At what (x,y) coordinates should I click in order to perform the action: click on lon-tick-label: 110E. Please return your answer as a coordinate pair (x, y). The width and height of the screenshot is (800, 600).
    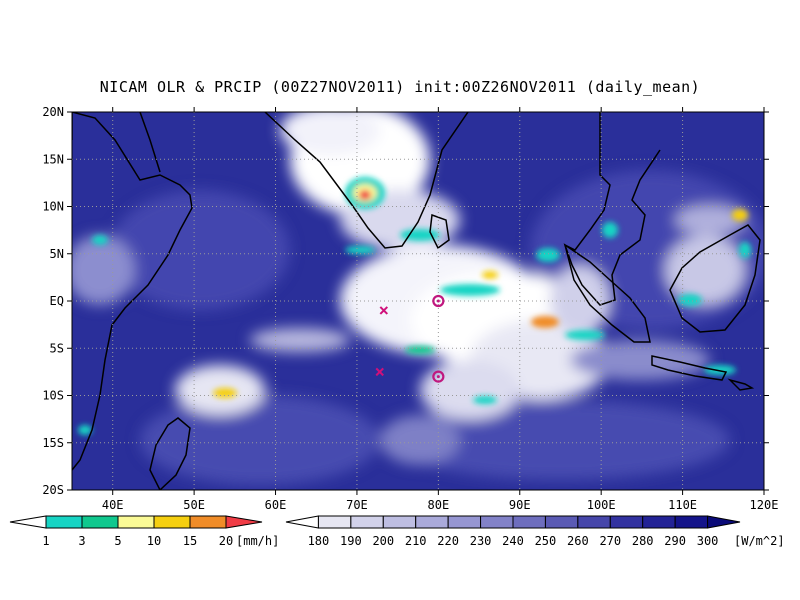
    Looking at the image, I should click on (682, 505).